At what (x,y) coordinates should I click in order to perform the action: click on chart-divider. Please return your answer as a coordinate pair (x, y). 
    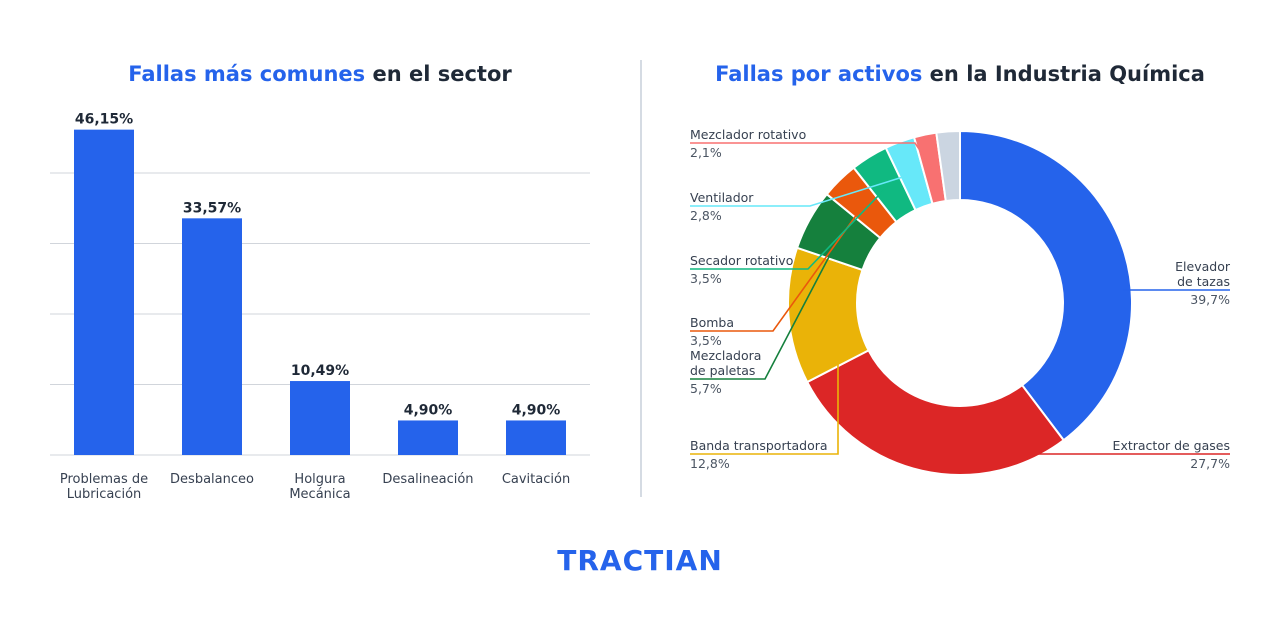
    Looking at the image, I should click on (641, 278).